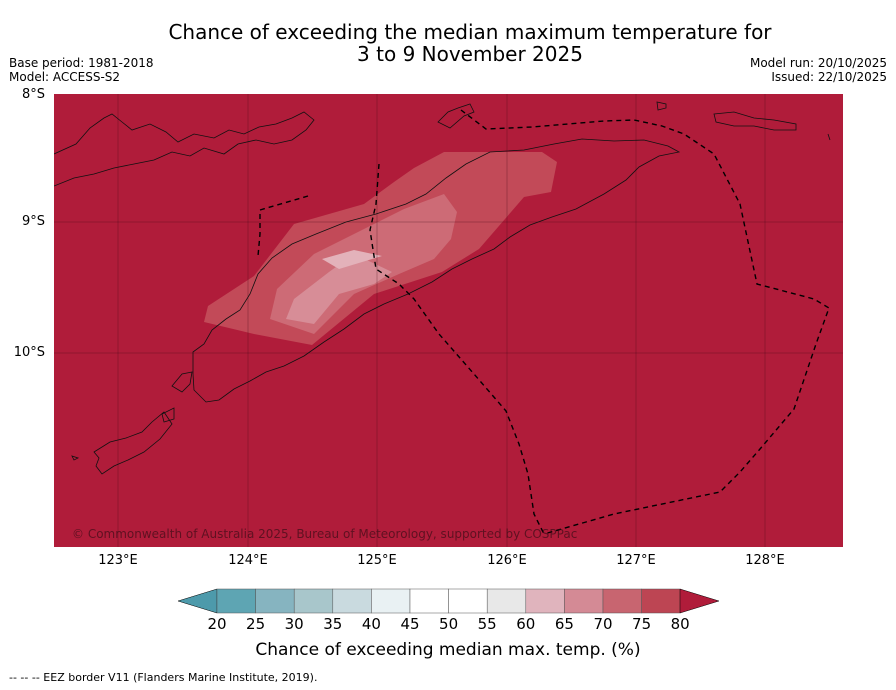 The height and width of the screenshot is (690, 896). Describe the element at coordinates (526, 624) in the screenshot. I see `colorbar-tick-label: 60` at that location.